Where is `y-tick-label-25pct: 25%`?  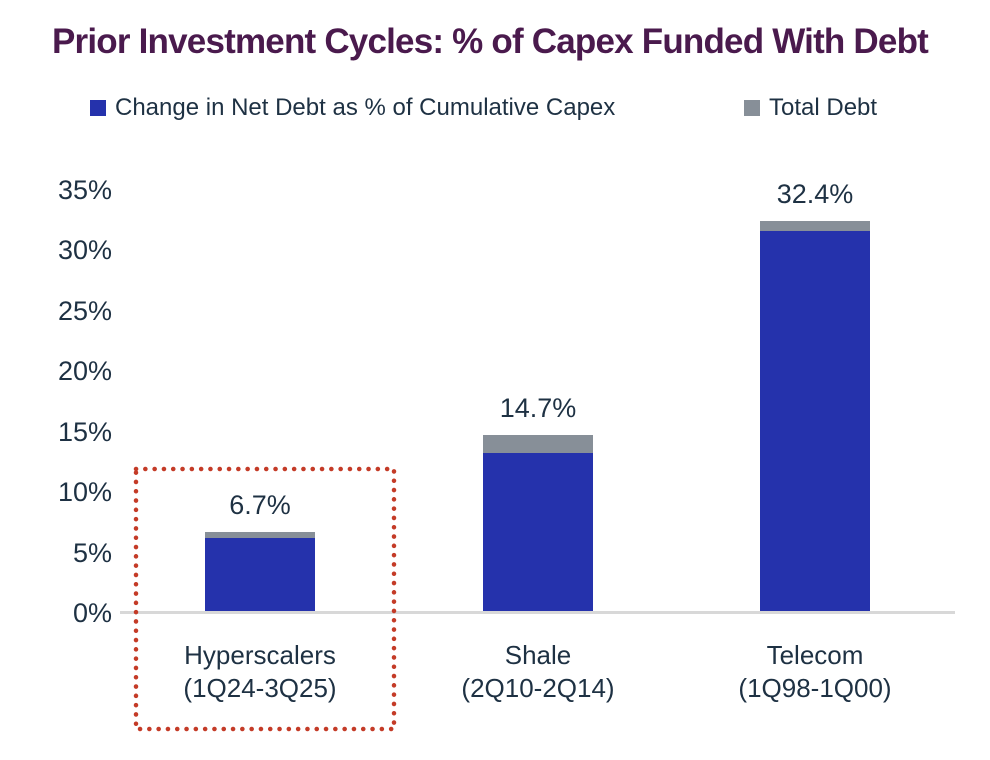
y-tick-label-25pct: 25% is located at coordinates (84, 310).